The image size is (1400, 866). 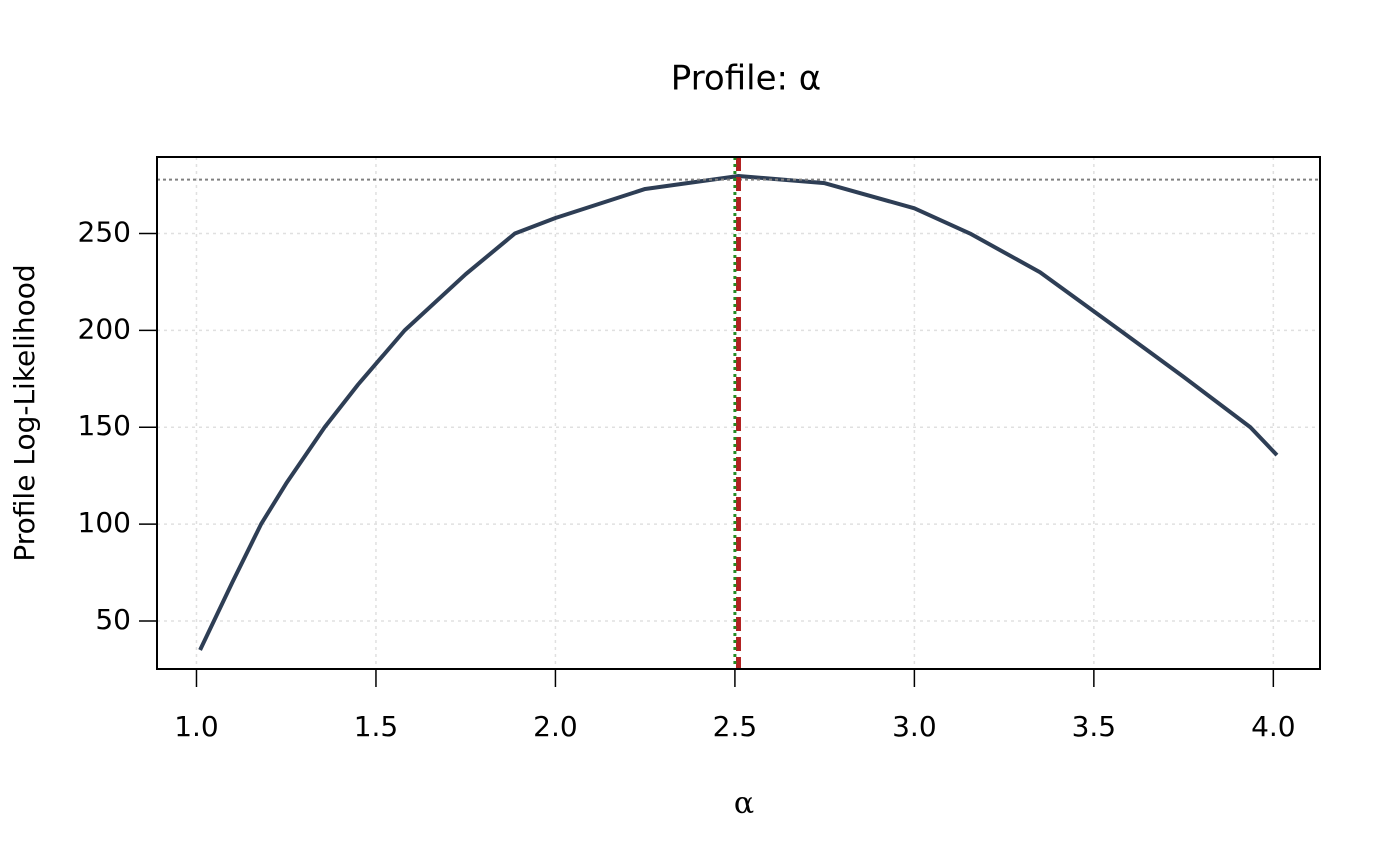 What do you see at coordinates (555, 726) in the screenshot?
I see `x-tick-label: 2.0` at bounding box center [555, 726].